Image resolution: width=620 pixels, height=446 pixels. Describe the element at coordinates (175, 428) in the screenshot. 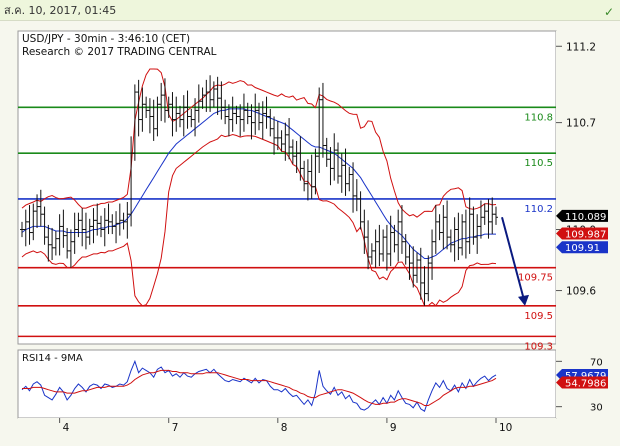

I see `x-tick-label: 7` at that location.